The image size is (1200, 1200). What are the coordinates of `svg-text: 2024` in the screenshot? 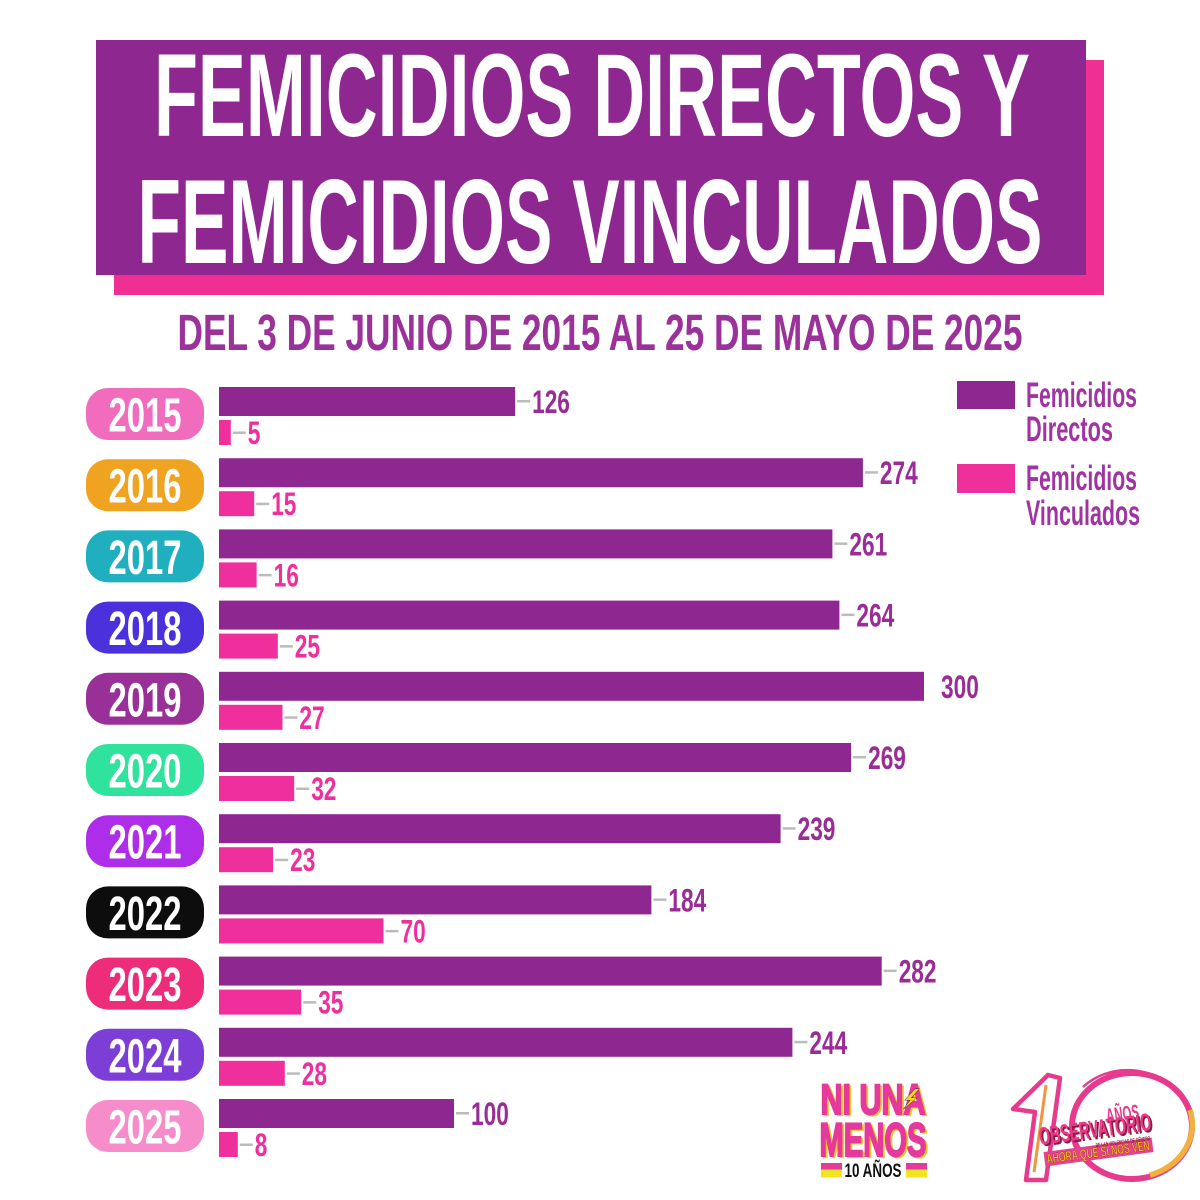 It's located at (145, 1056).